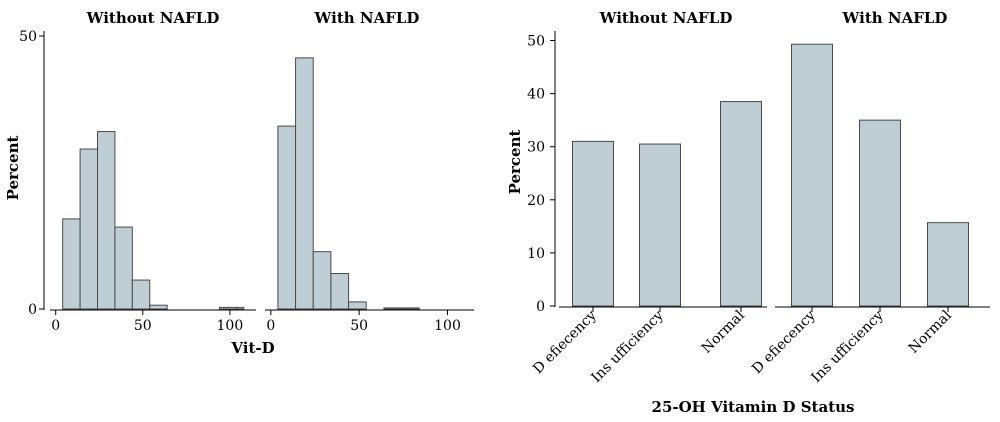 The width and height of the screenshot is (1000, 422). What do you see at coordinates (369, 195) in the screenshot?
I see `hist-panel-with-nafld: 0 50 100` at bounding box center [369, 195].